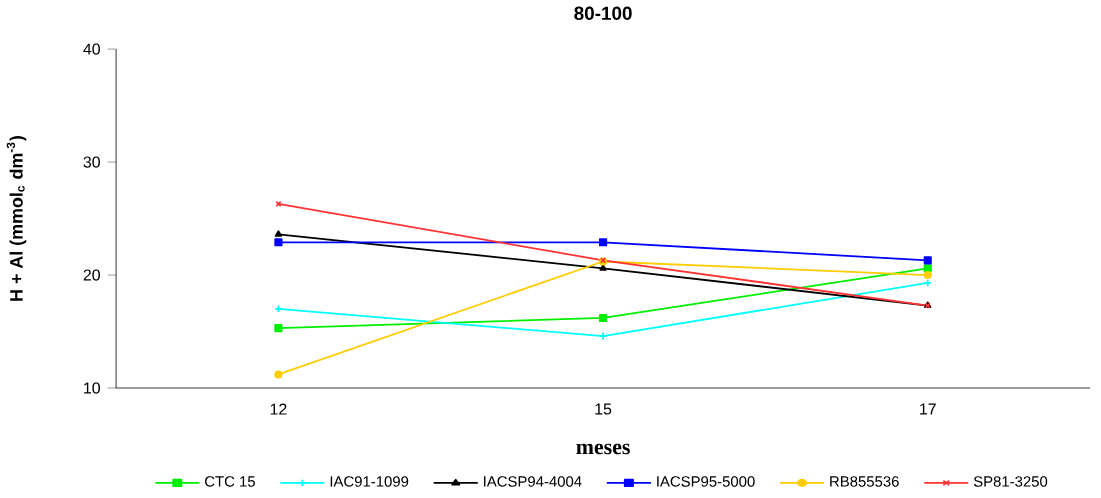 The image size is (1101, 498). I want to click on x-tick-label: 12, so click(278, 409).